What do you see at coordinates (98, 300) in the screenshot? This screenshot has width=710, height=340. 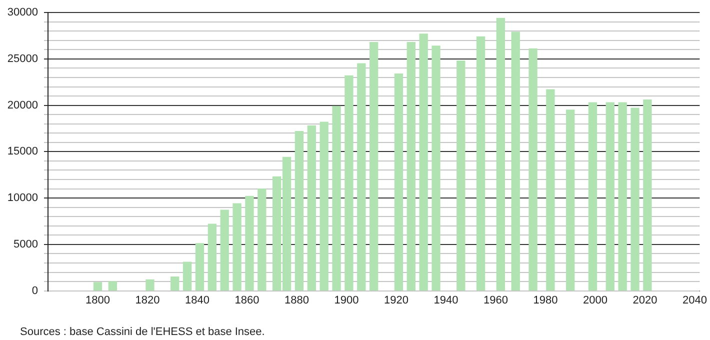 I see `x-tick-label: 1800` at bounding box center [98, 300].